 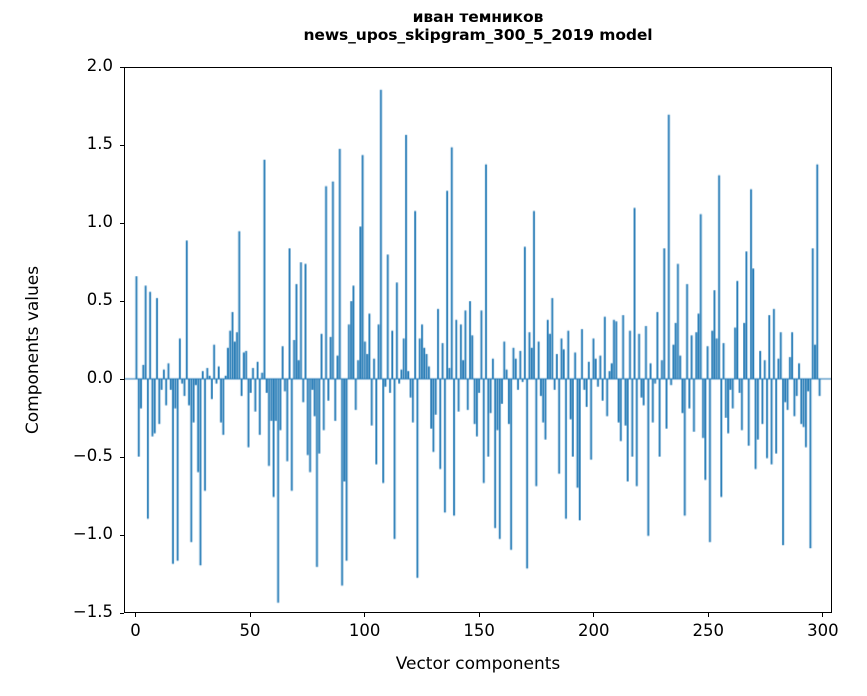 What do you see at coordinates (478, 17) in the screenshot?
I see `chart-title-line-1: иван темников` at bounding box center [478, 17].